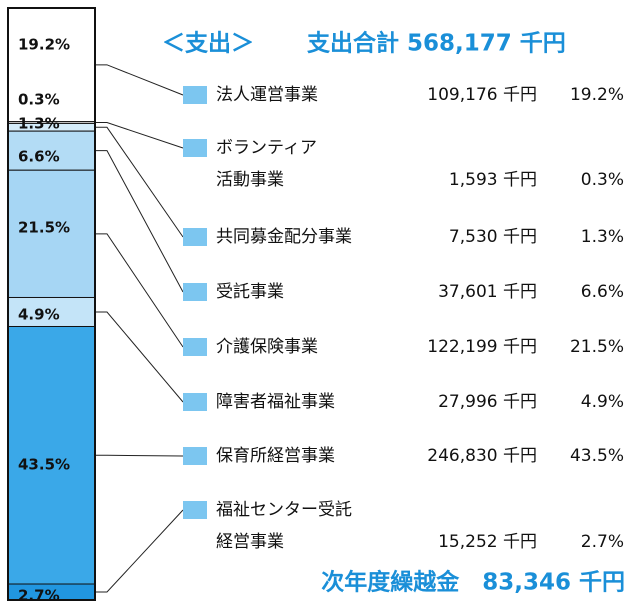  What do you see at coordinates (44, 465) in the screenshot?
I see `bar-label: 43.5%` at bounding box center [44, 465].